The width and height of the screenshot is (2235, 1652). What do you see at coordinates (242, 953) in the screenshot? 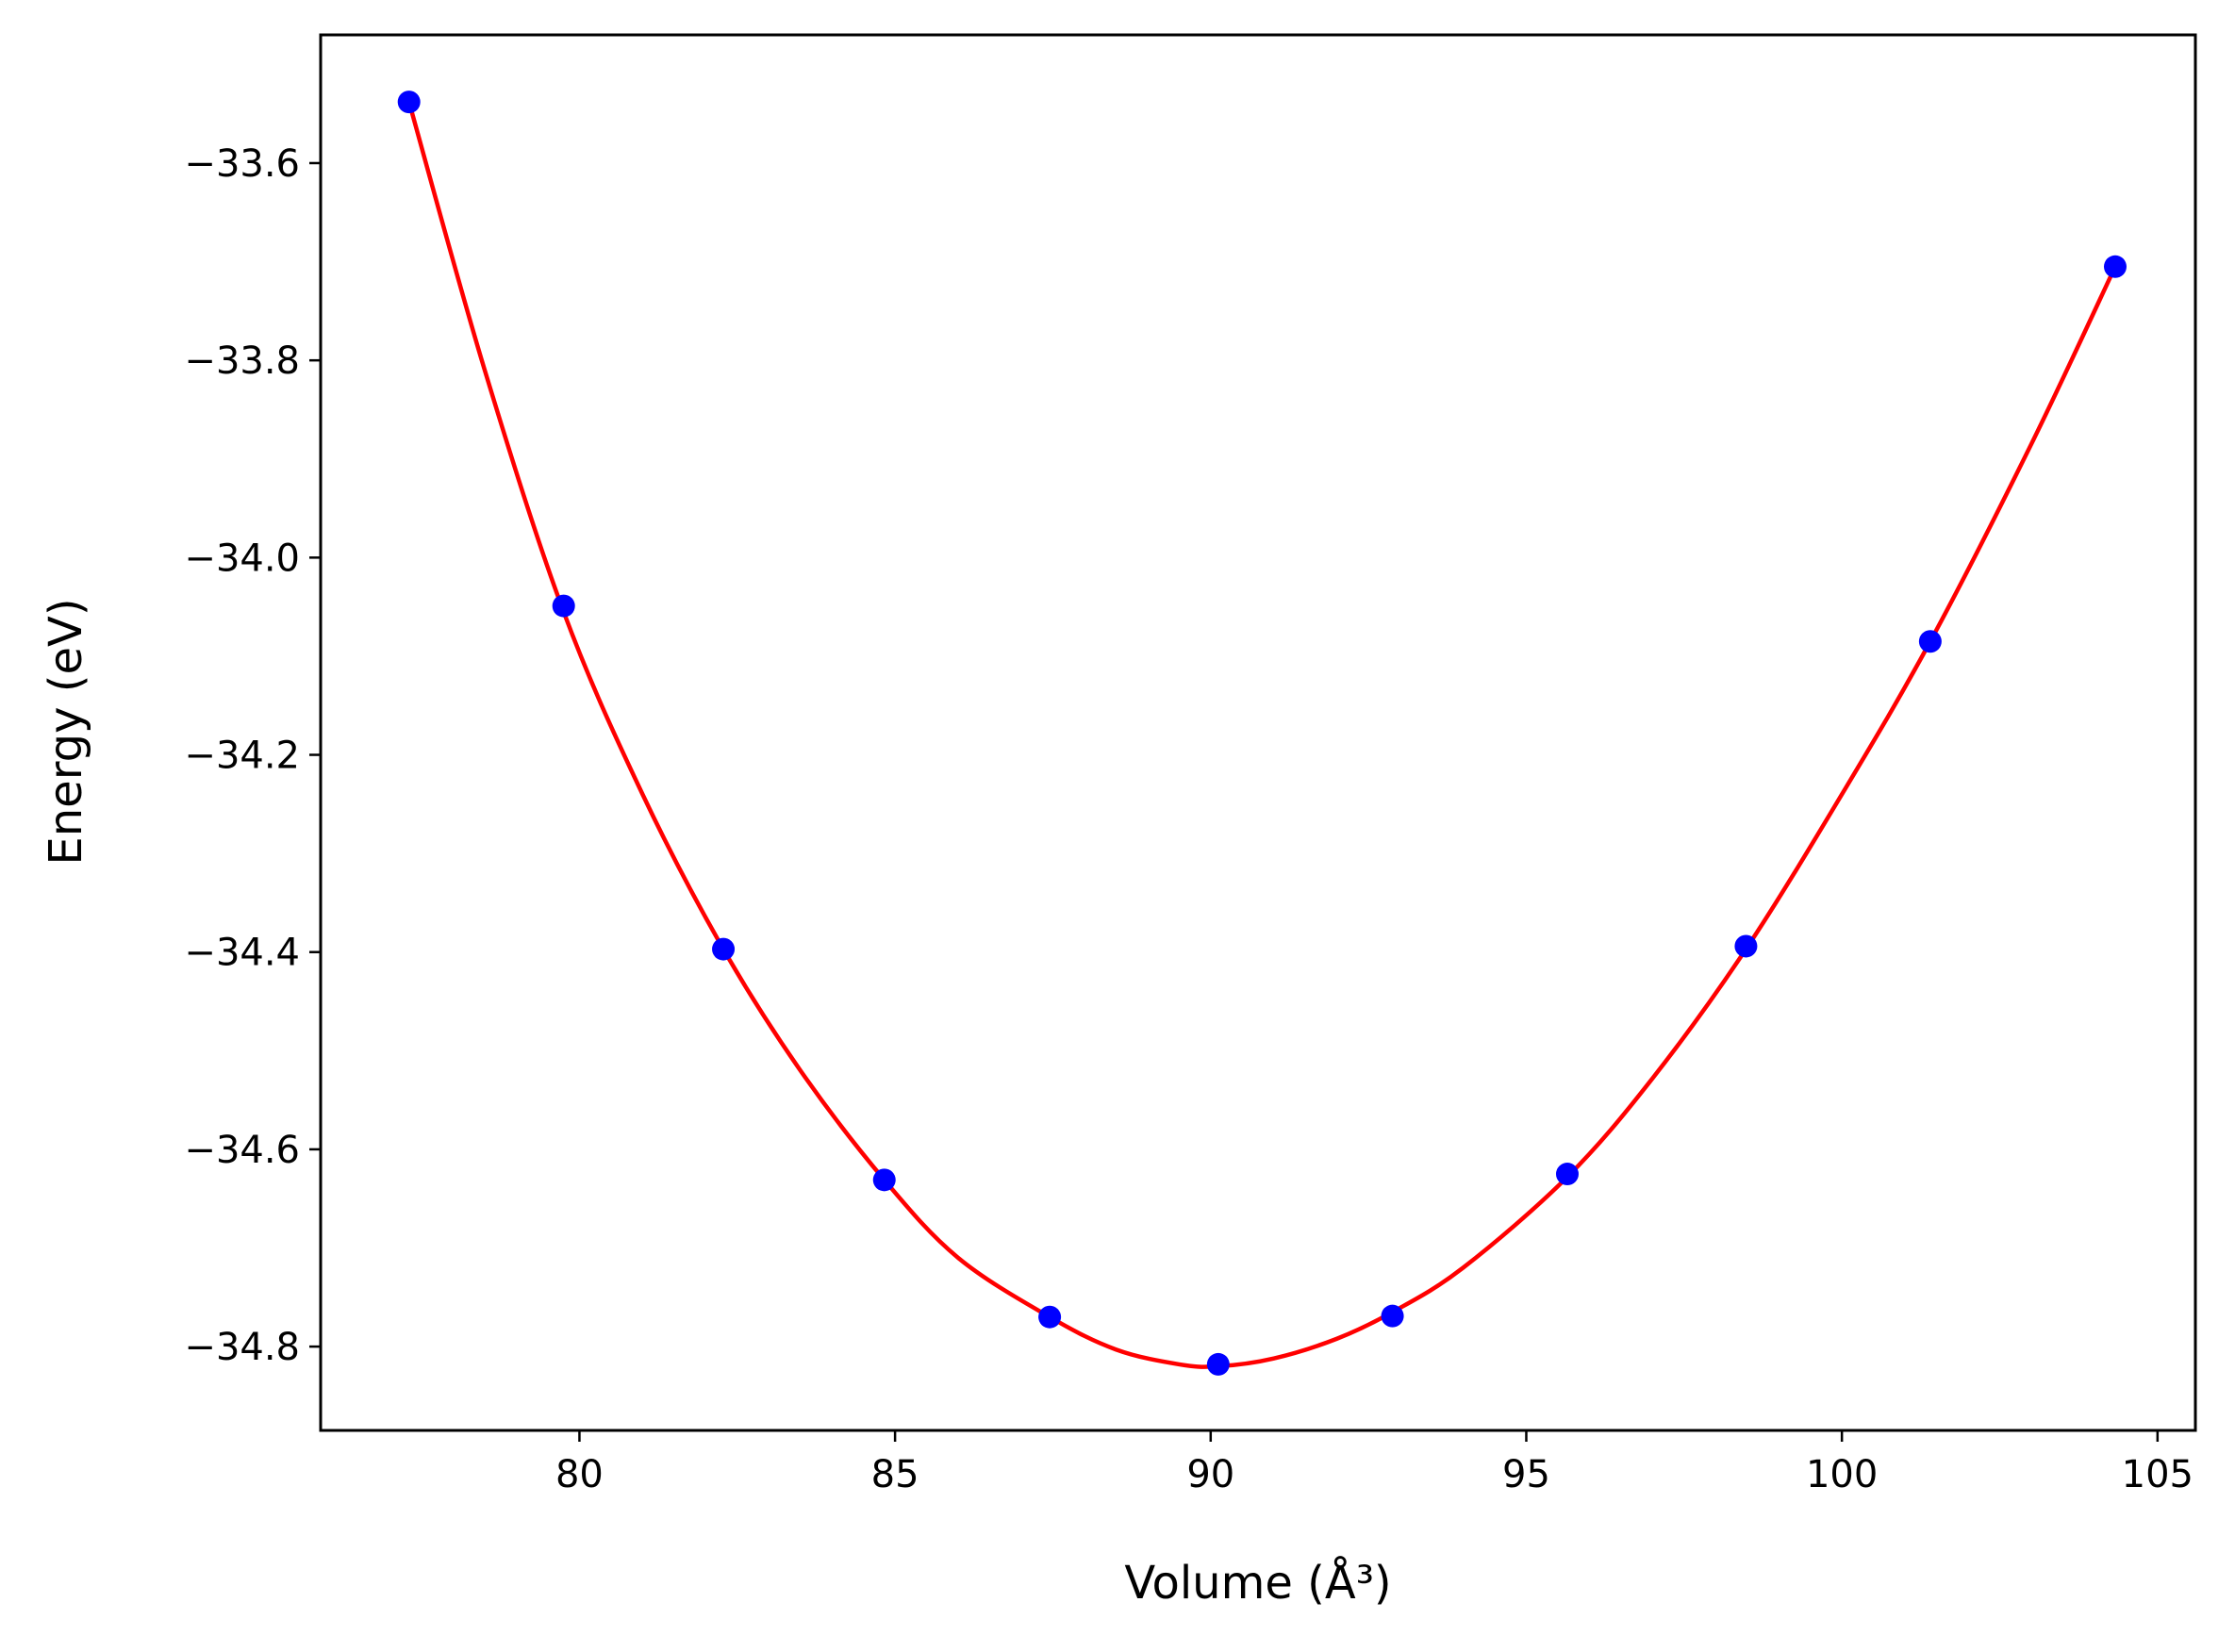
I see `y-tick-label: −34.4` at bounding box center [242, 953].